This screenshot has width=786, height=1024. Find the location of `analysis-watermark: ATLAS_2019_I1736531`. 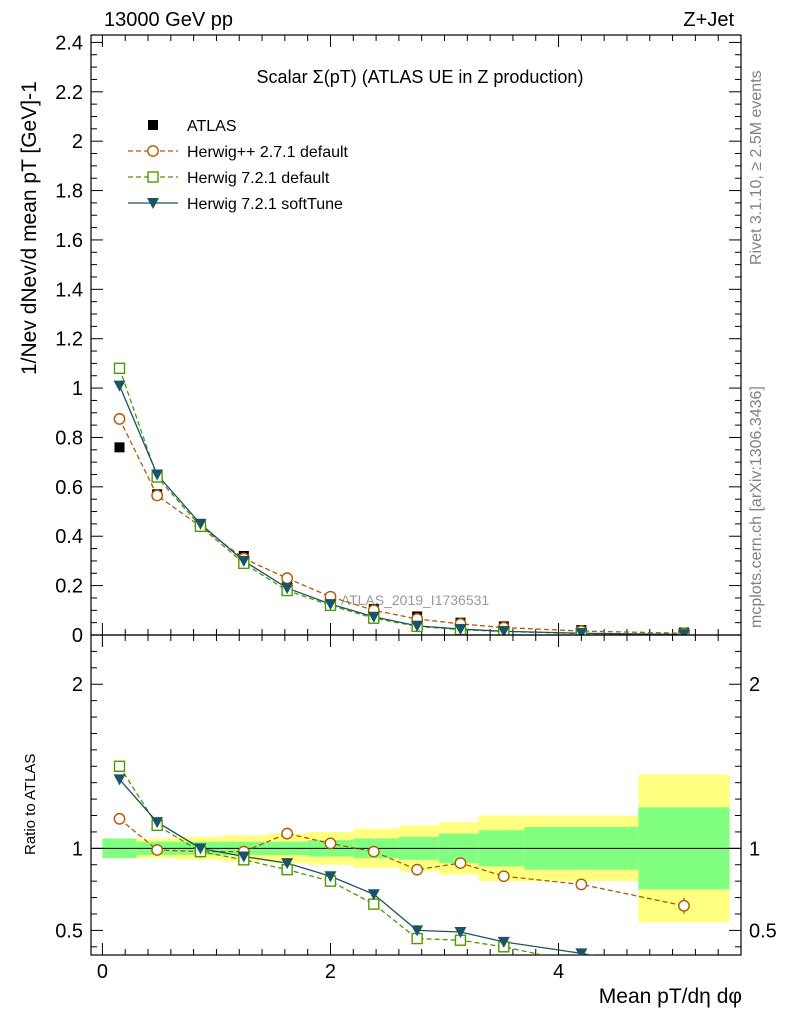

analysis-watermark: ATLAS_2019_I1736531 is located at coordinates (415, 600).